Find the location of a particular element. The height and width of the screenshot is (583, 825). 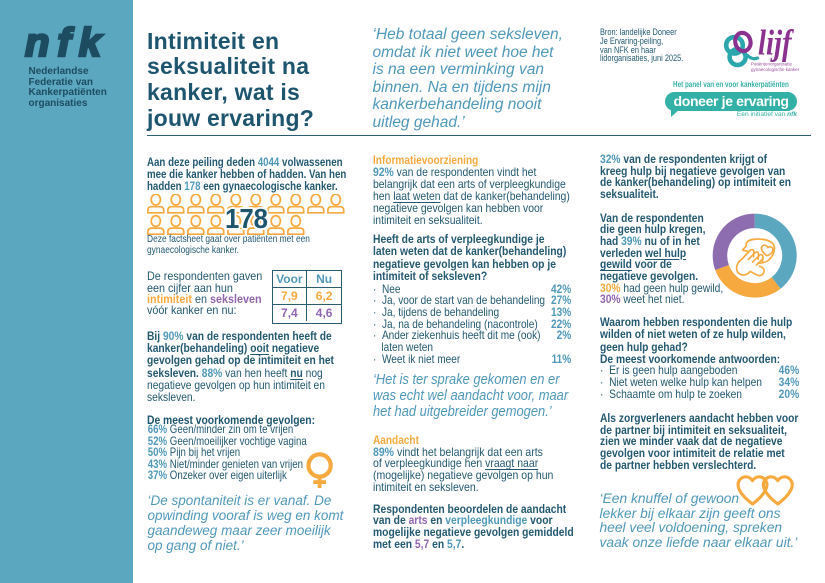

svg-text: Patiëntenorganisatie is located at coordinates (772, 64).